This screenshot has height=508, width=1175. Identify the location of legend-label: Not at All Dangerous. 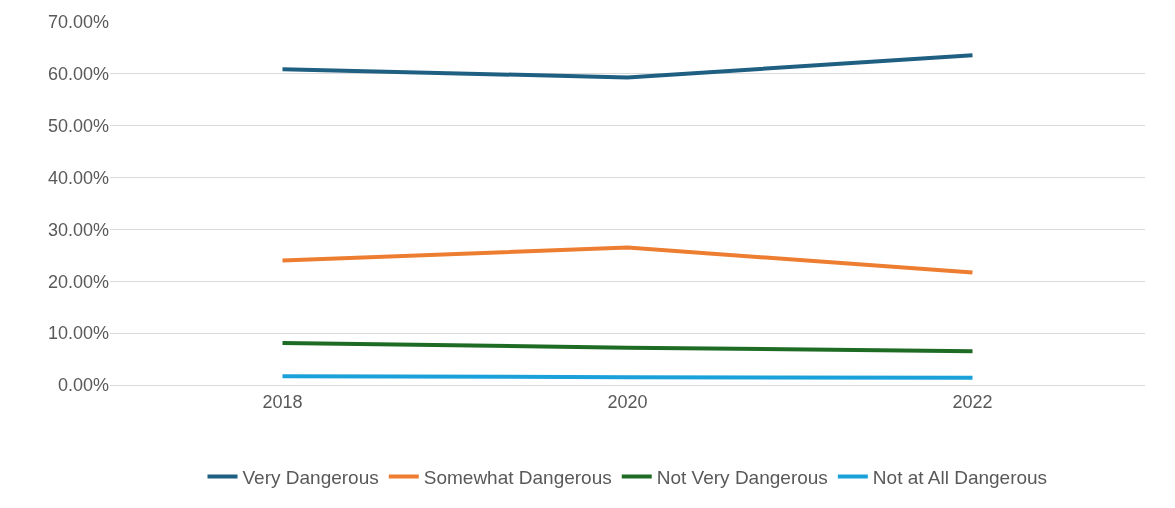
(960, 477).